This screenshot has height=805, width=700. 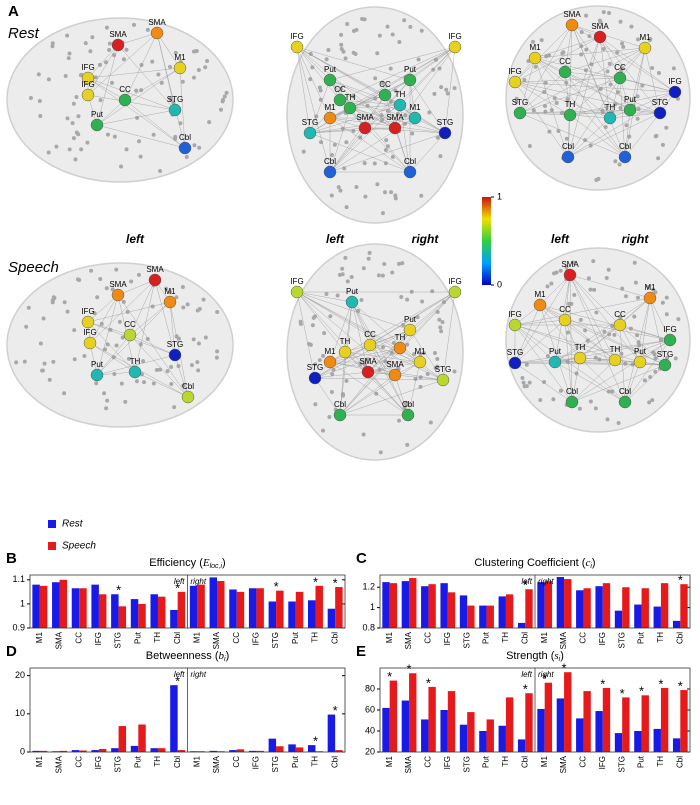 I want to click on hemisphere-label: left, so click(x=526, y=674).